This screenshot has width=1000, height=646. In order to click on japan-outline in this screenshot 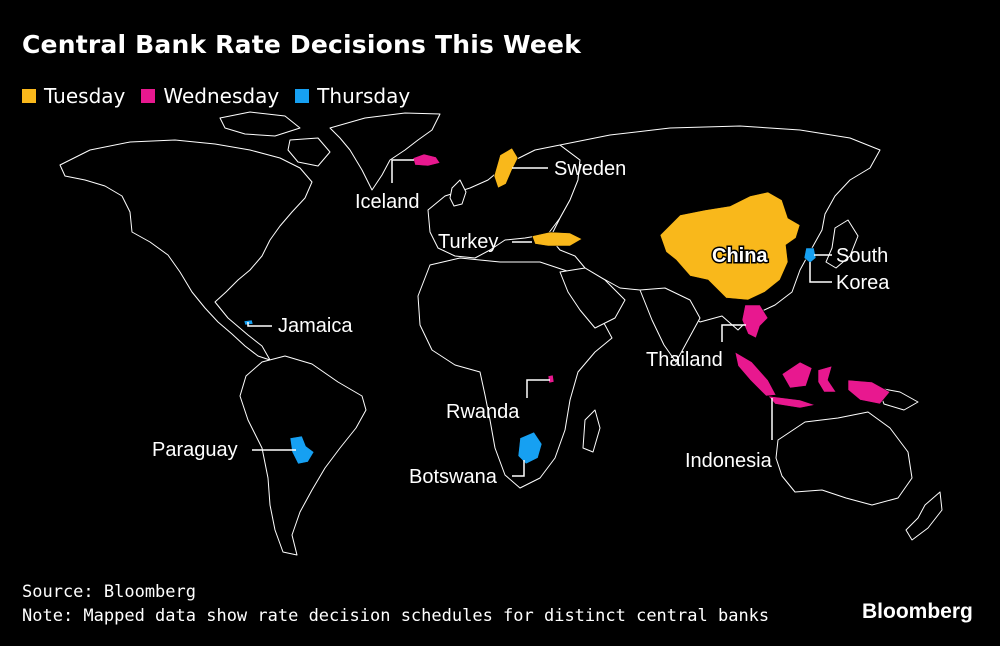, I will do `click(842, 244)`.